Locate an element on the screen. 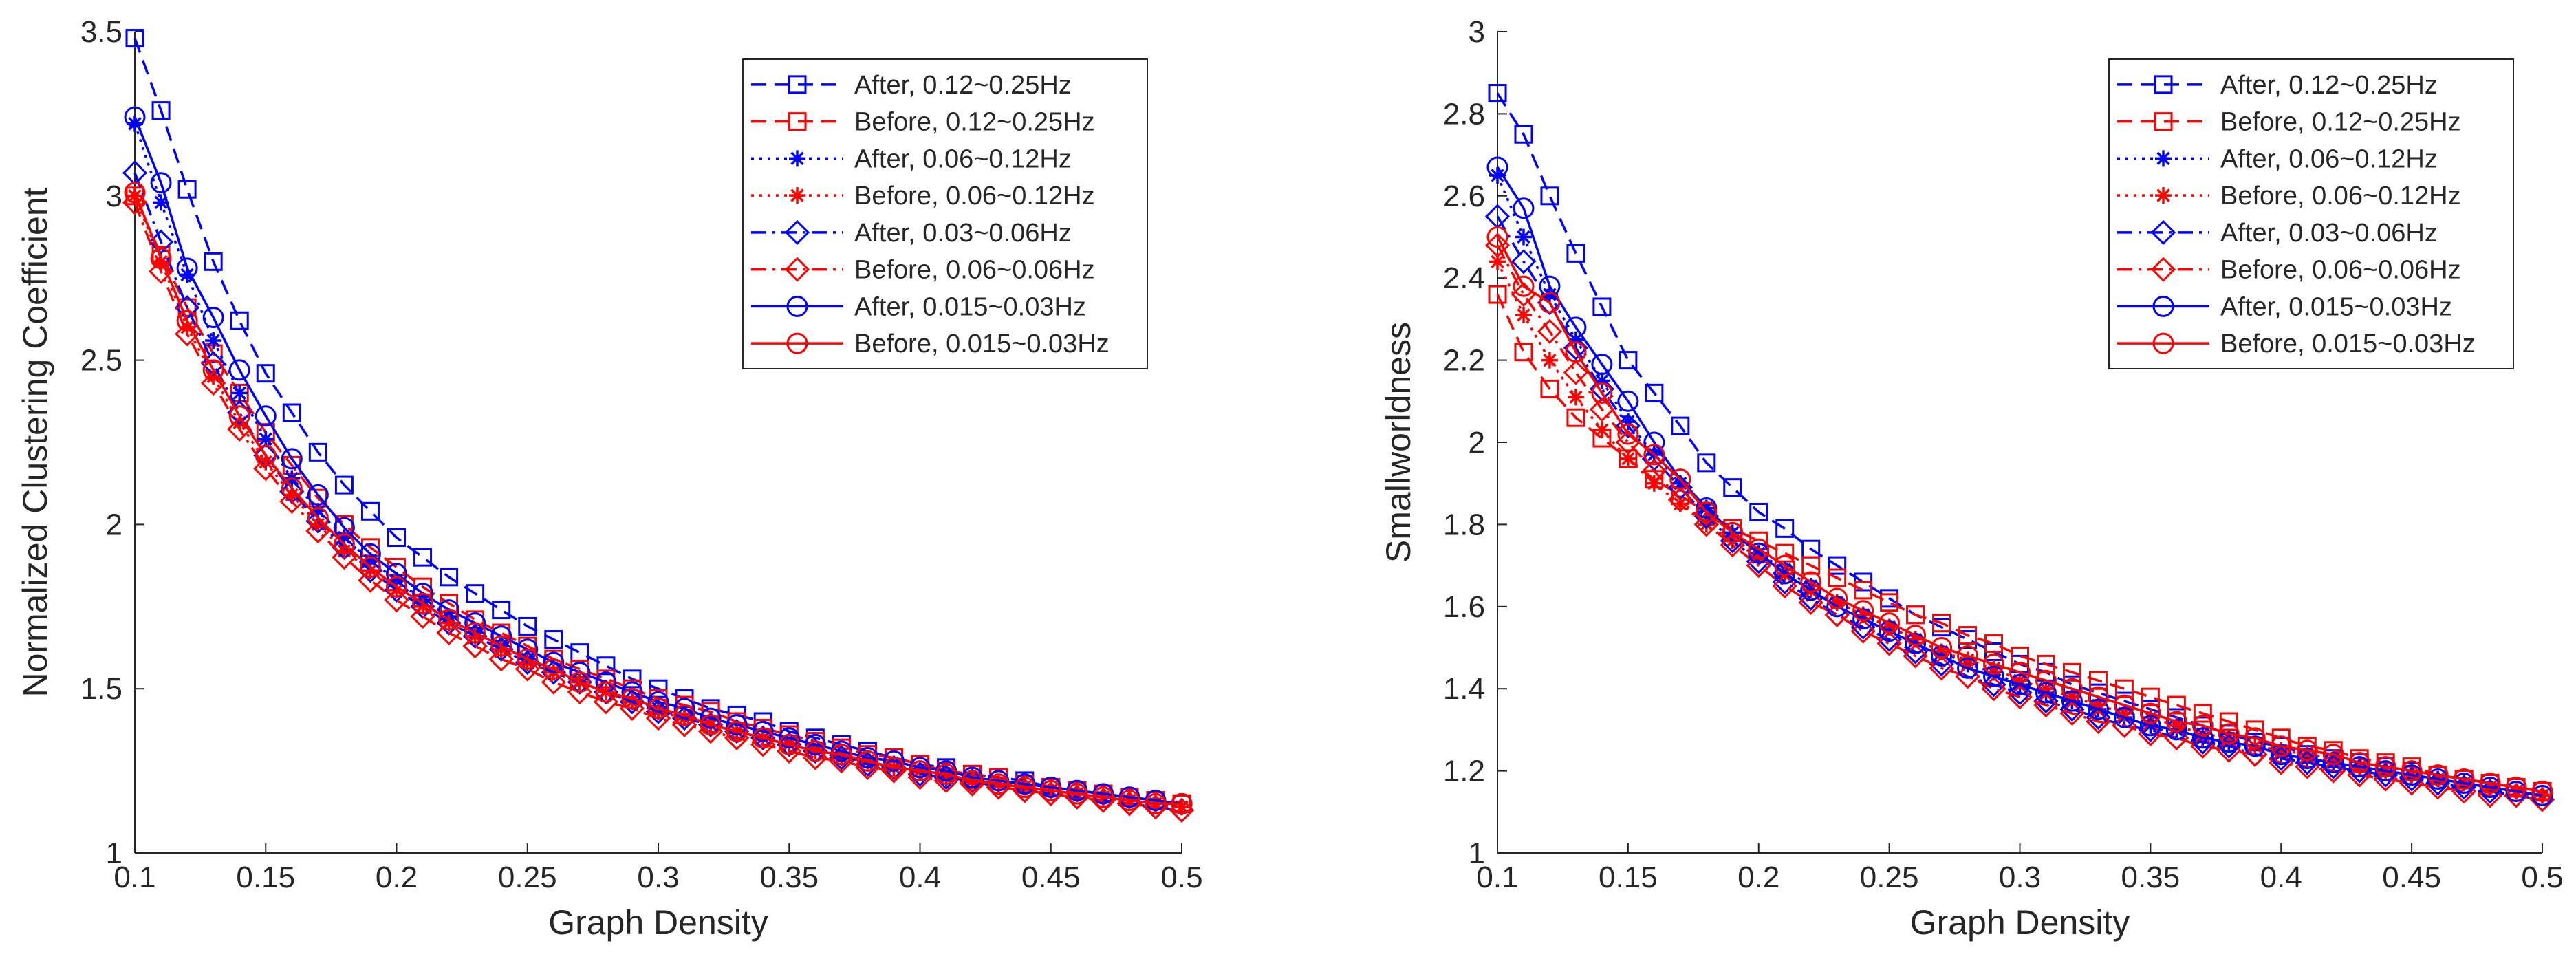 Image resolution: width=2576 pixels, height=972 pixels. legend-label: Before, 0.06~0.06Hz is located at coordinates (2340, 270).